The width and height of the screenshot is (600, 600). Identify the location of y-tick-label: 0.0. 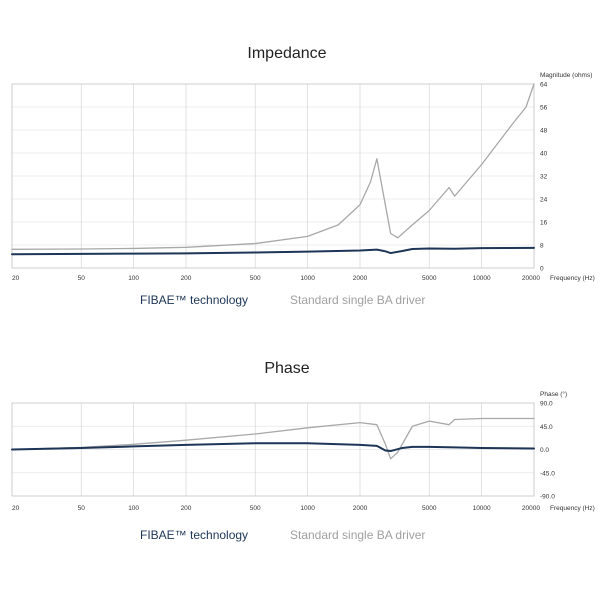
(544, 450).